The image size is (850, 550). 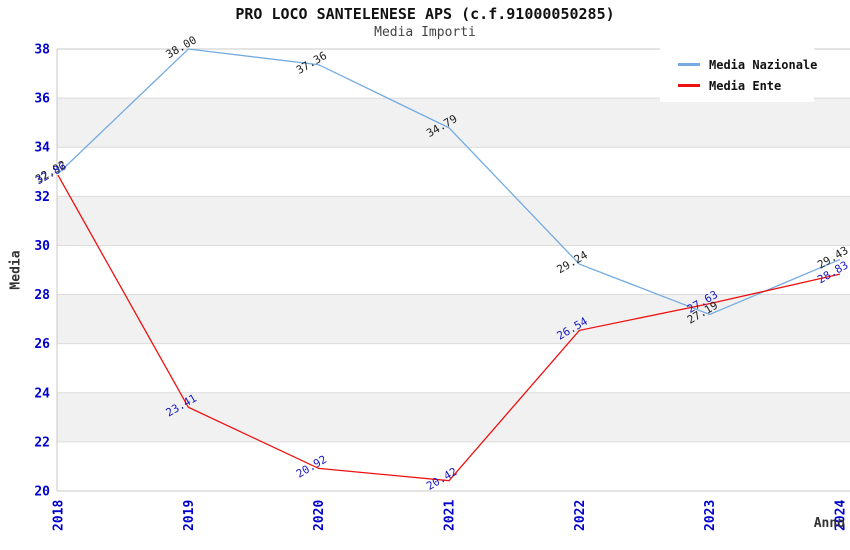 I want to click on legend: Media Nazionale Media Ente, so click(x=739, y=75).